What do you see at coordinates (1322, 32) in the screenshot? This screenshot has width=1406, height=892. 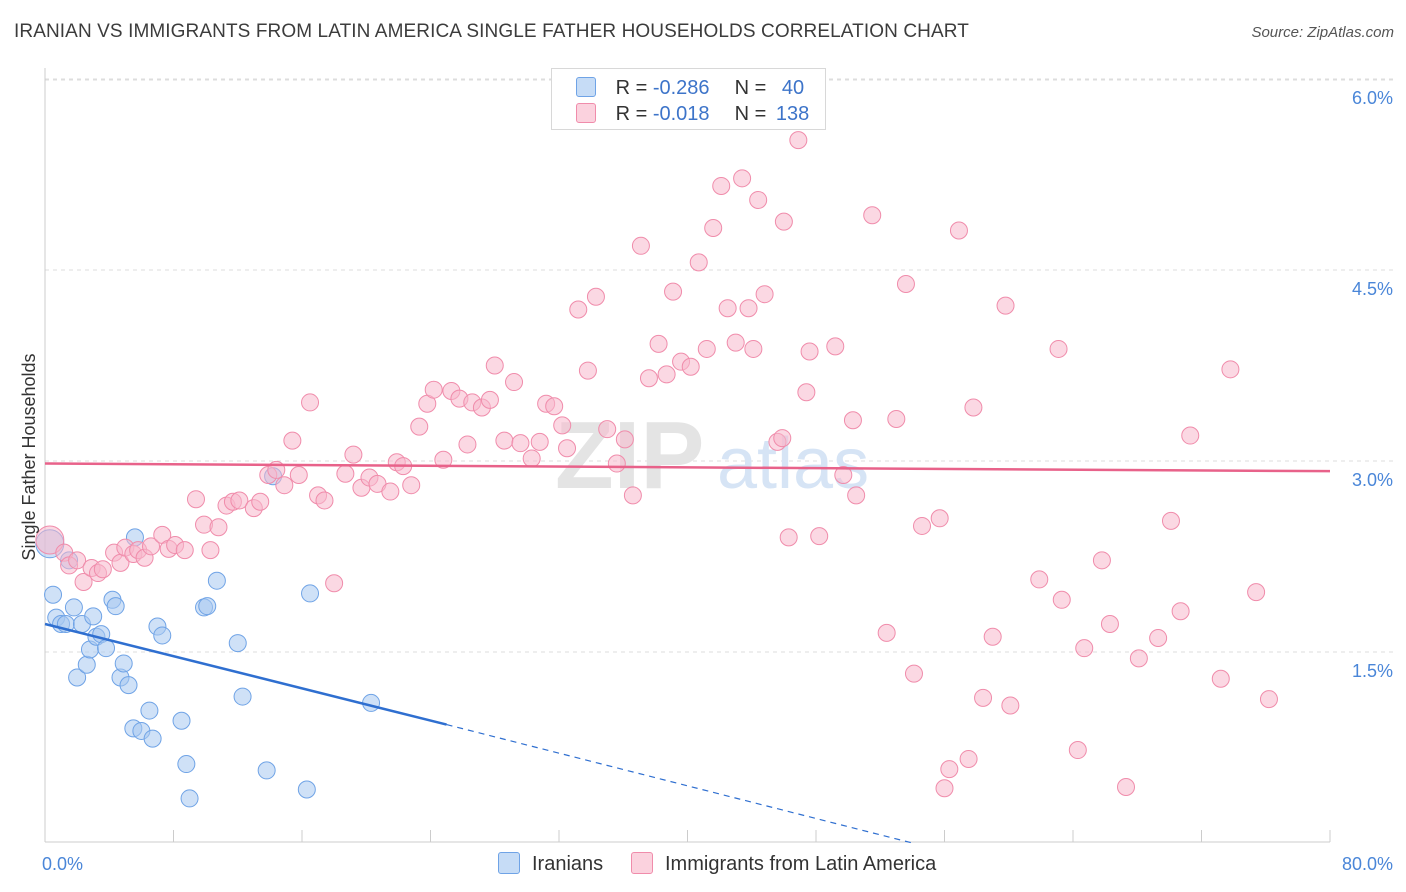 I see `source-note: Source: ZipAtlas.com` at bounding box center [1322, 32].